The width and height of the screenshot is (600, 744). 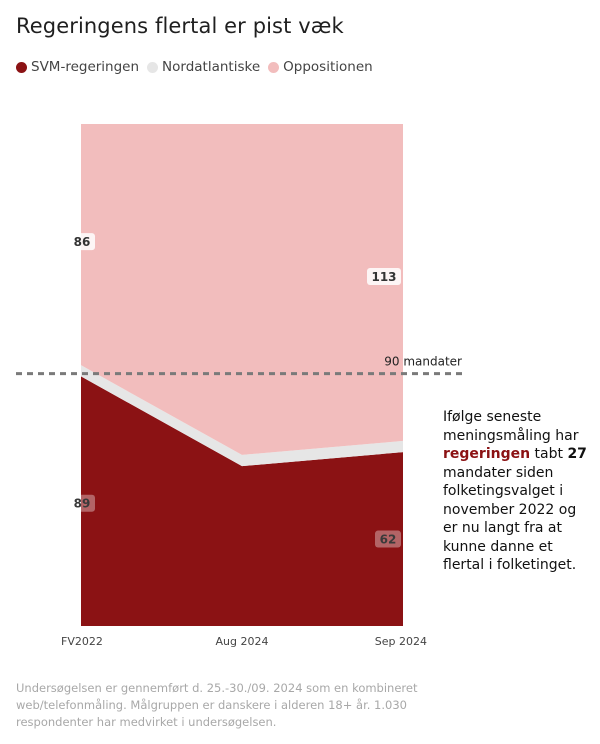 What do you see at coordinates (180, 26) in the screenshot?
I see `chart-title: Regeringens flertal er pist væk` at bounding box center [180, 26].